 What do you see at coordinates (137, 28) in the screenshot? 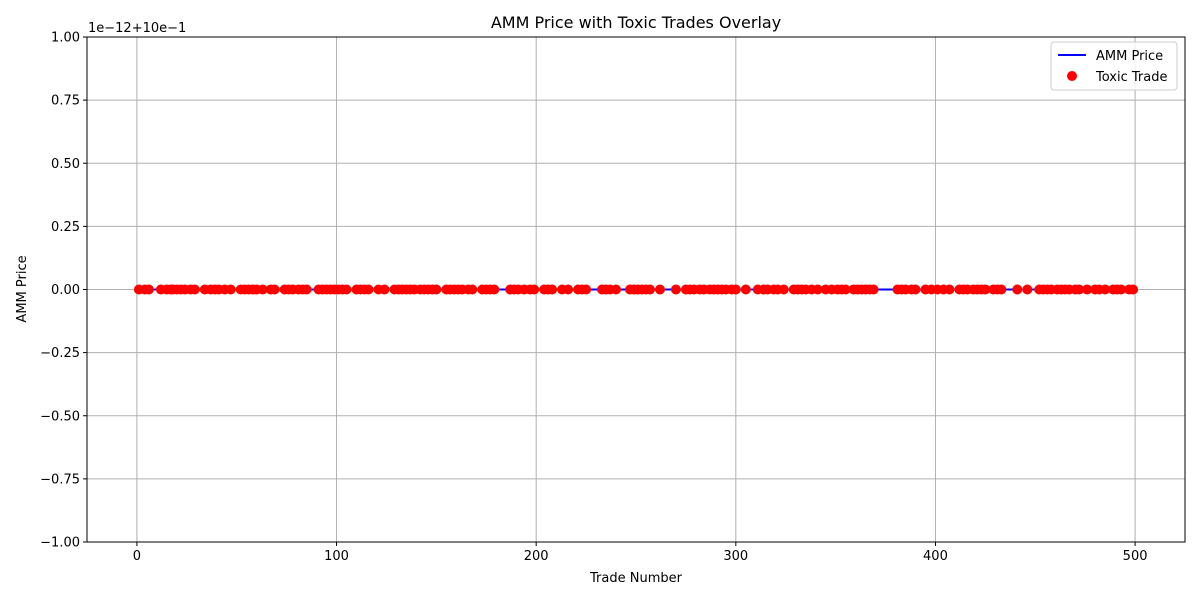
I see `y-offset-text: 1e−12+10e−1` at bounding box center [137, 28].